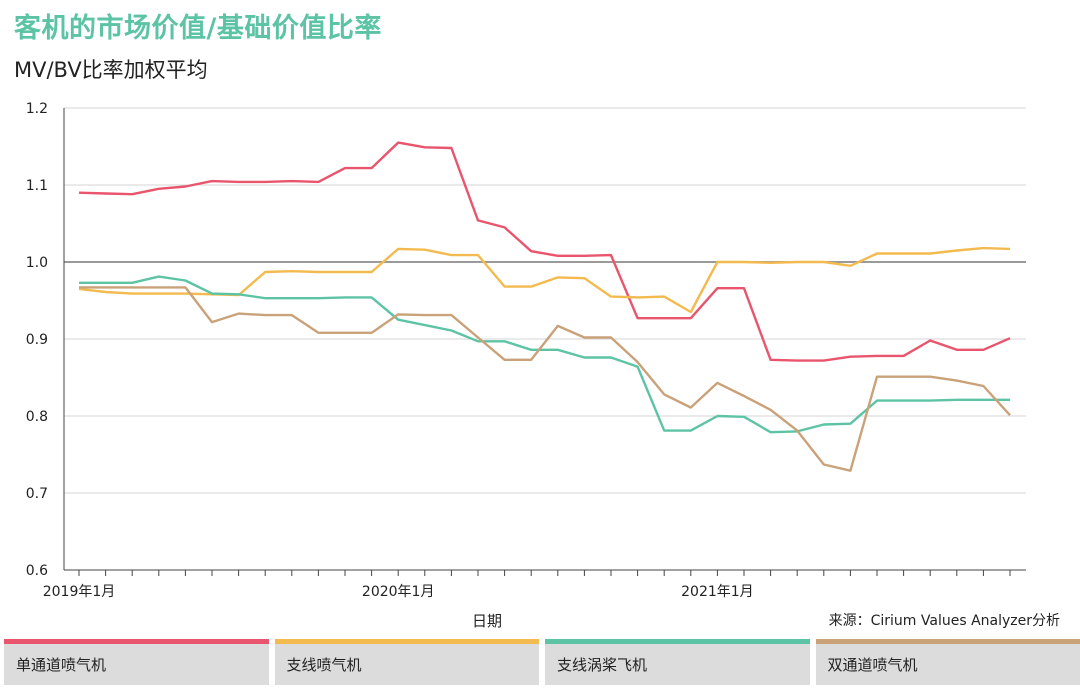  What do you see at coordinates (944, 621) in the screenshot?
I see `source-note: 来源：Cirium Values Analyzer分析` at bounding box center [944, 621].